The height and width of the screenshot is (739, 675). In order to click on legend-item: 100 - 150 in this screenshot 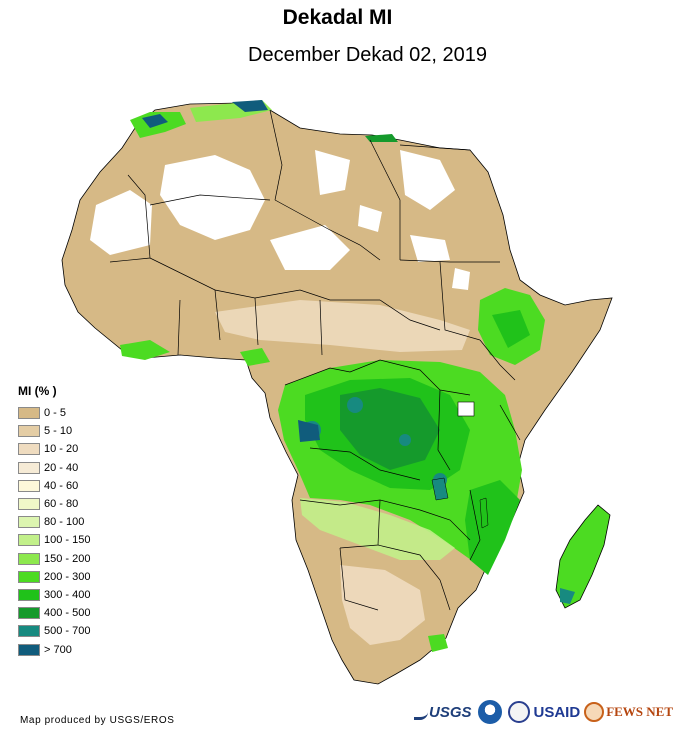, I will do `click(54, 540)`.